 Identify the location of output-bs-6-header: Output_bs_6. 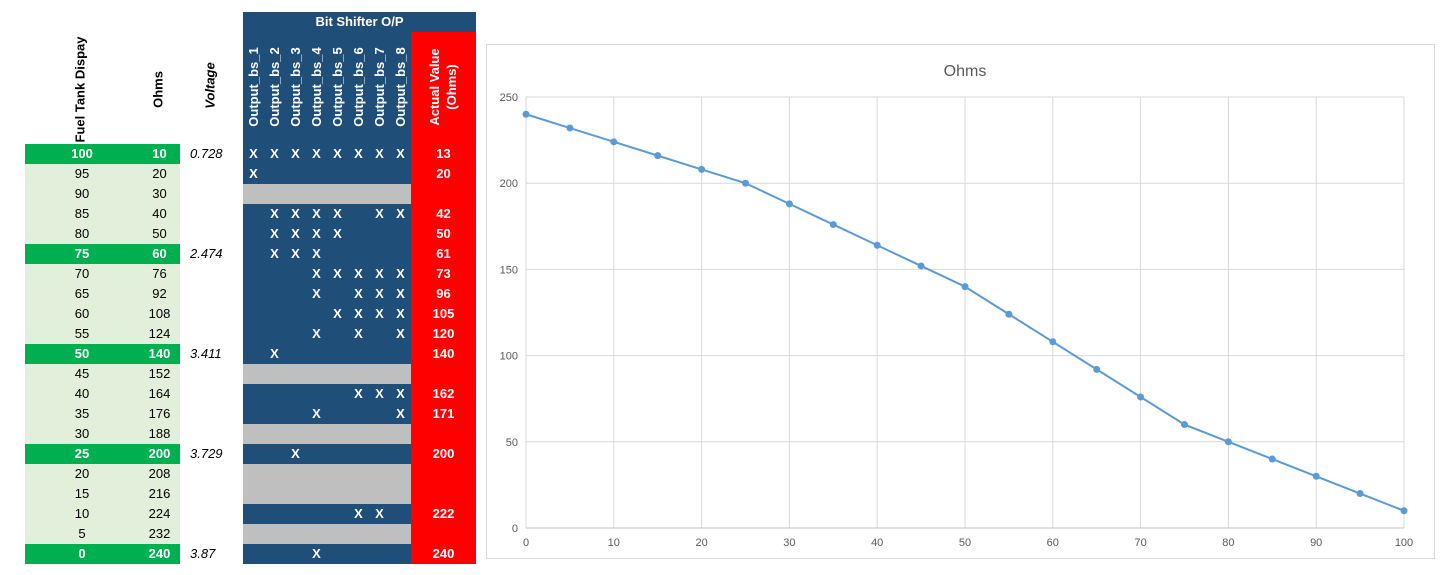
(358, 87).